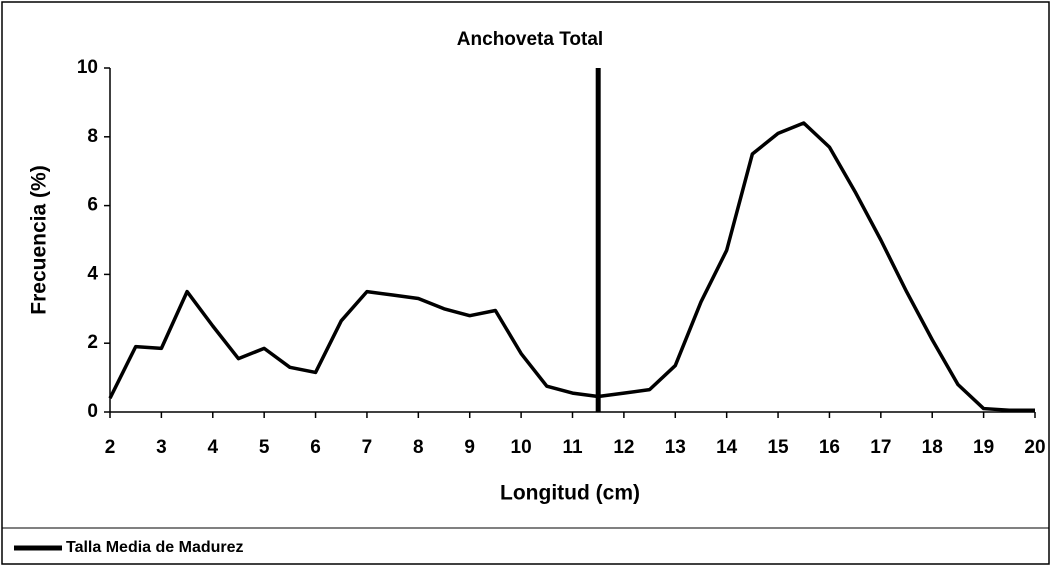 The image size is (1052, 567). Describe the element at coordinates (110, 447) in the screenshot. I see `x-tick-label: 2` at that location.